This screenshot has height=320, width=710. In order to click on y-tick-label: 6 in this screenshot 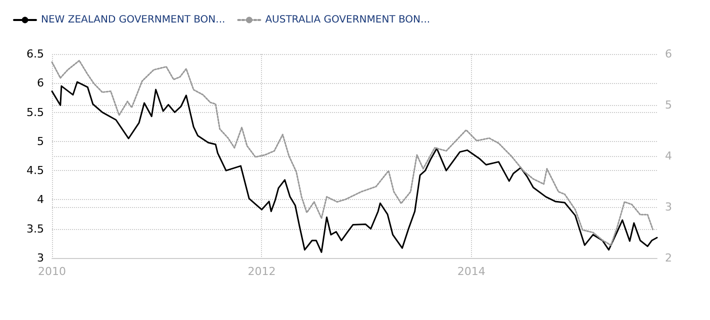, I will do `click(40, 83)`.